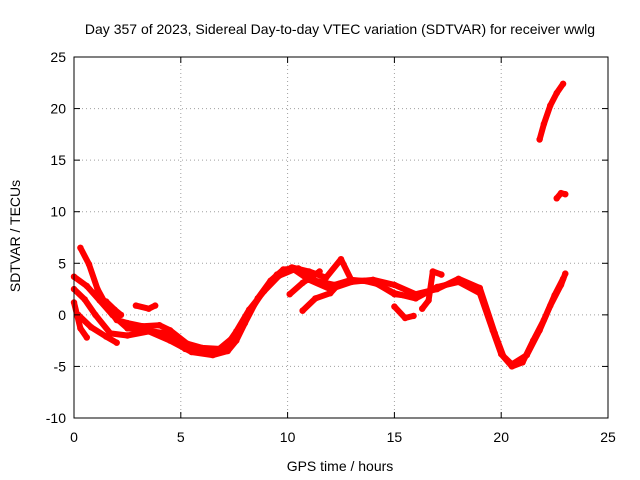 The width and height of the screenshot is (640, 480). Describe the element at coordinates (62, 315) in the screenshot. I see `y-tick-label: 0` at that location.